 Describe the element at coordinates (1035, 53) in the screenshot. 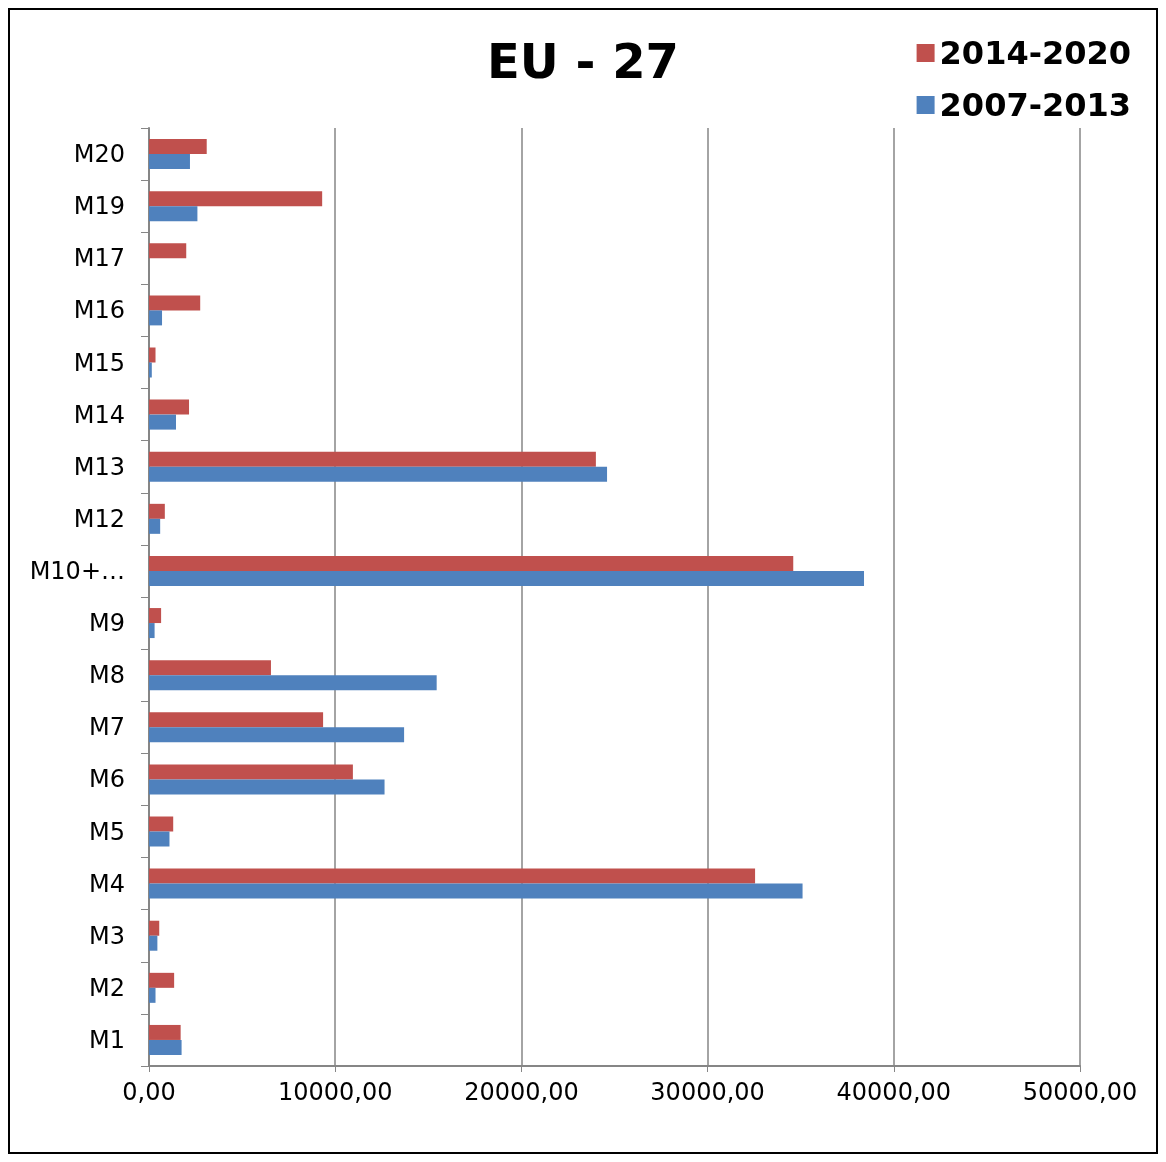

I see `legend-label: 2014-2020` at that location.